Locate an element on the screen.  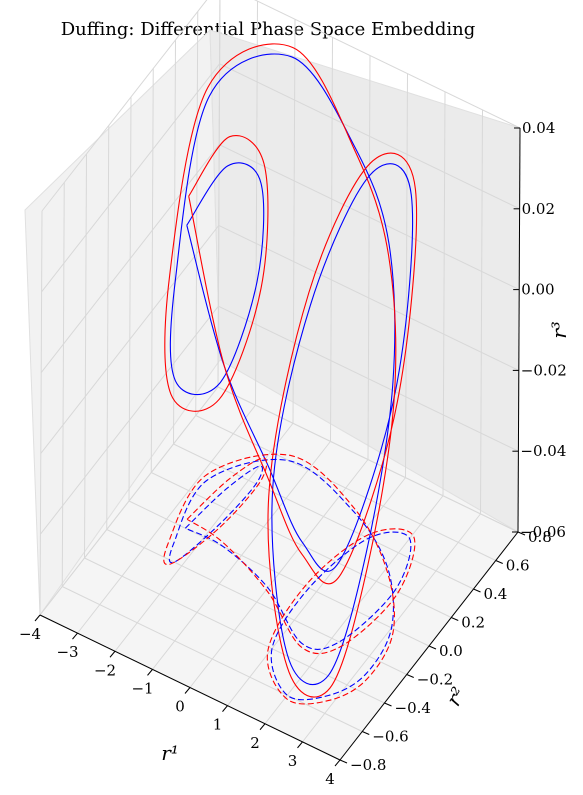
z-tick-label: 0.00 is located at coordinates (537, 290).